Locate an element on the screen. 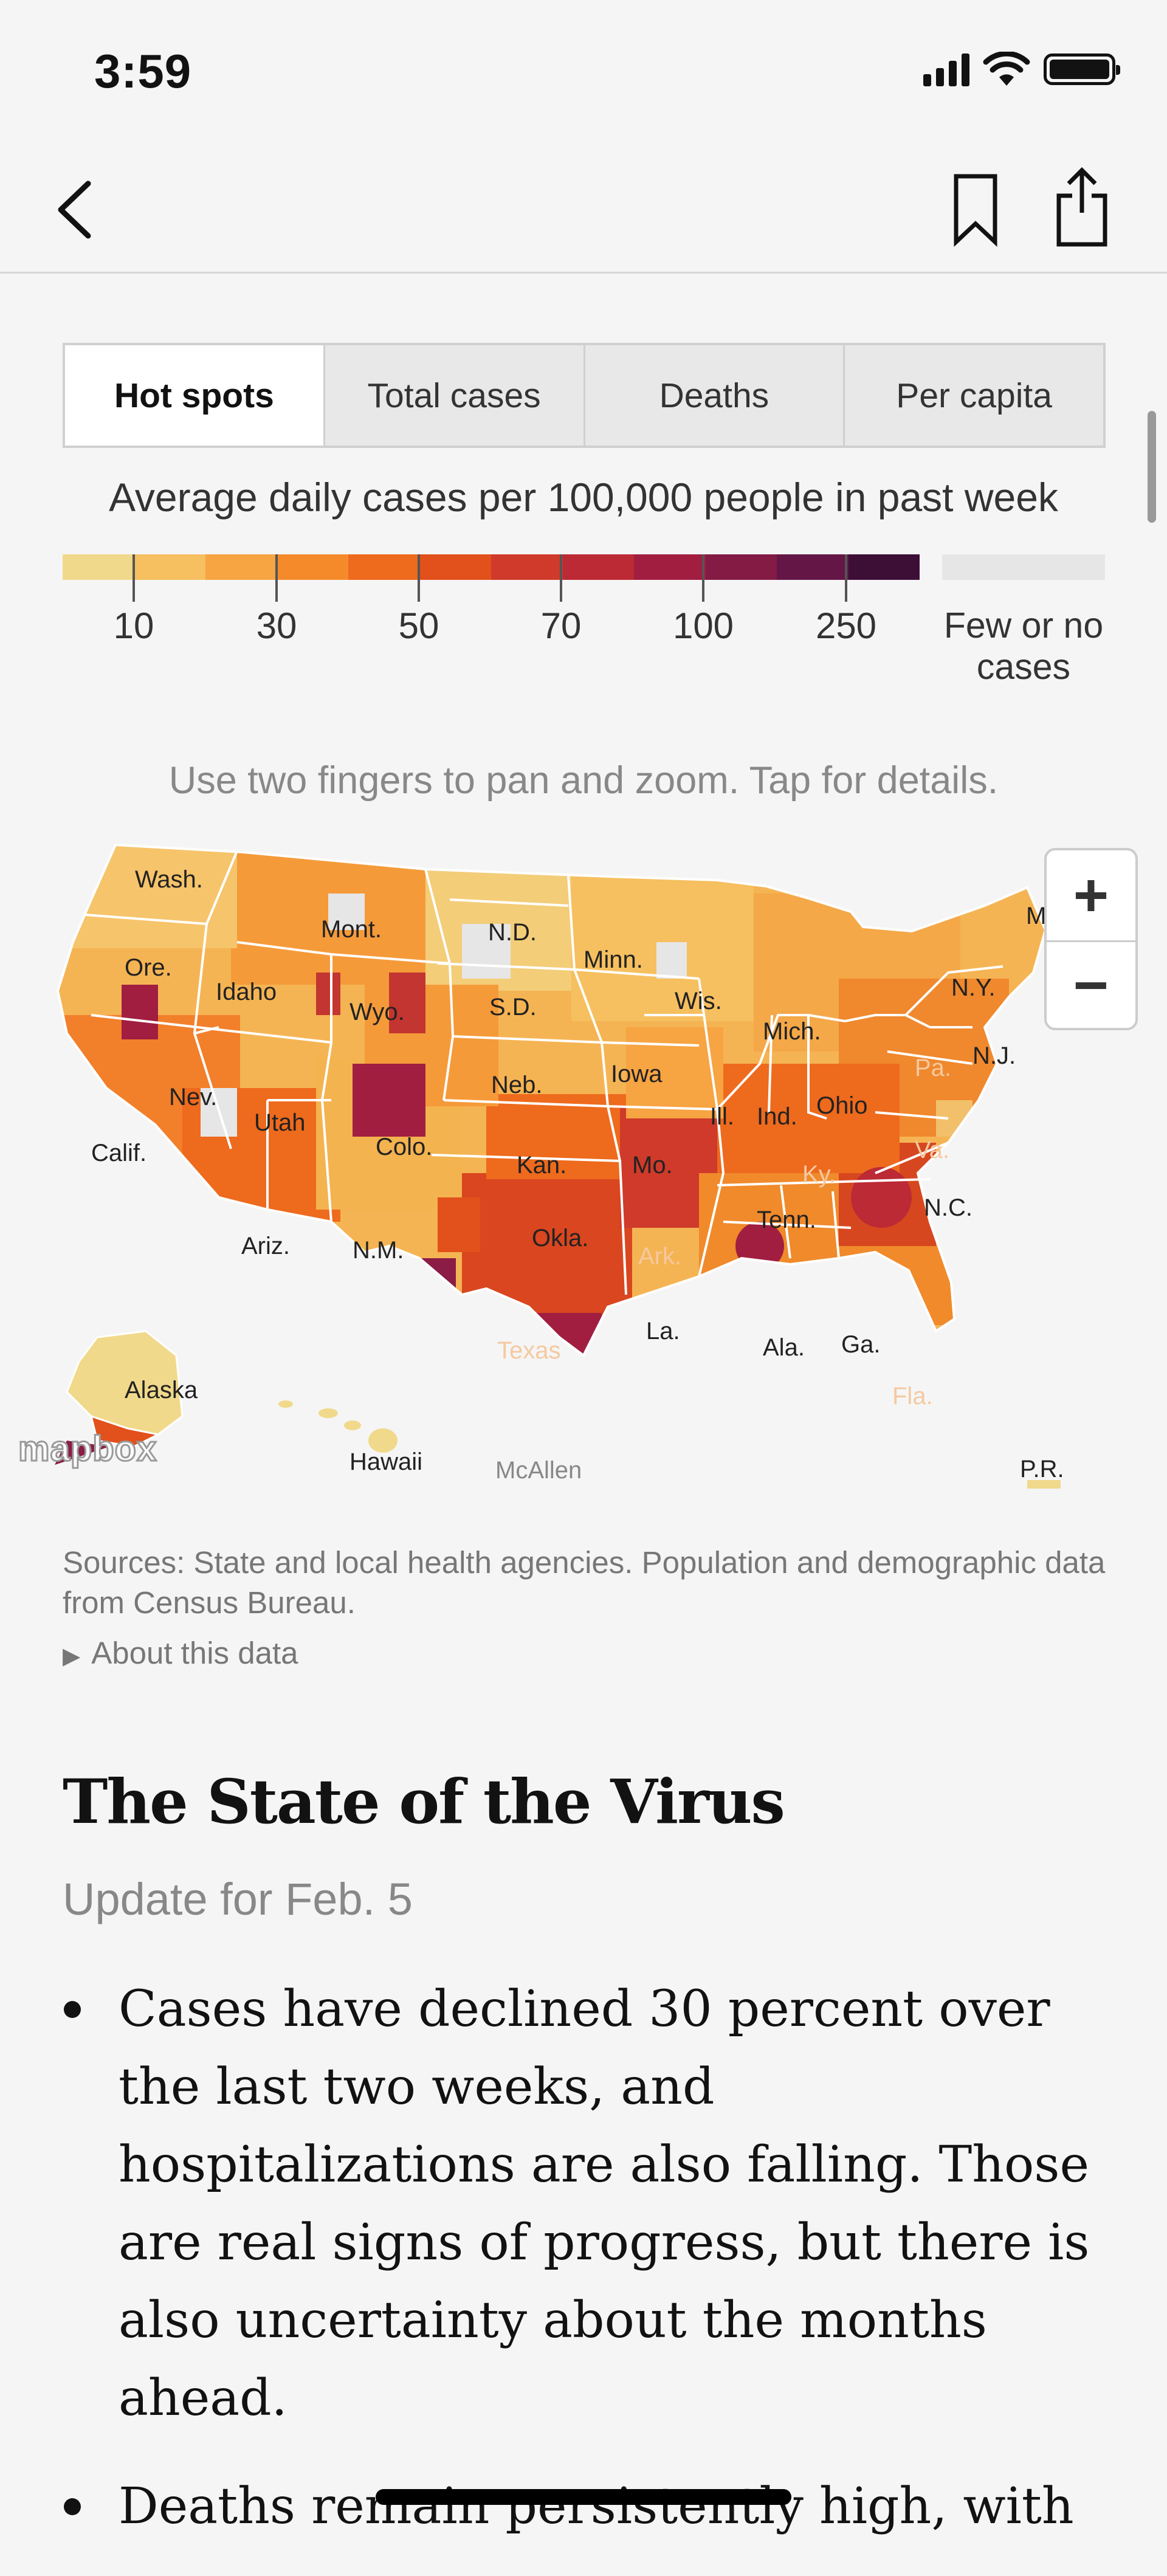  label-mont: Mont. is located at coordinates (351, 929).